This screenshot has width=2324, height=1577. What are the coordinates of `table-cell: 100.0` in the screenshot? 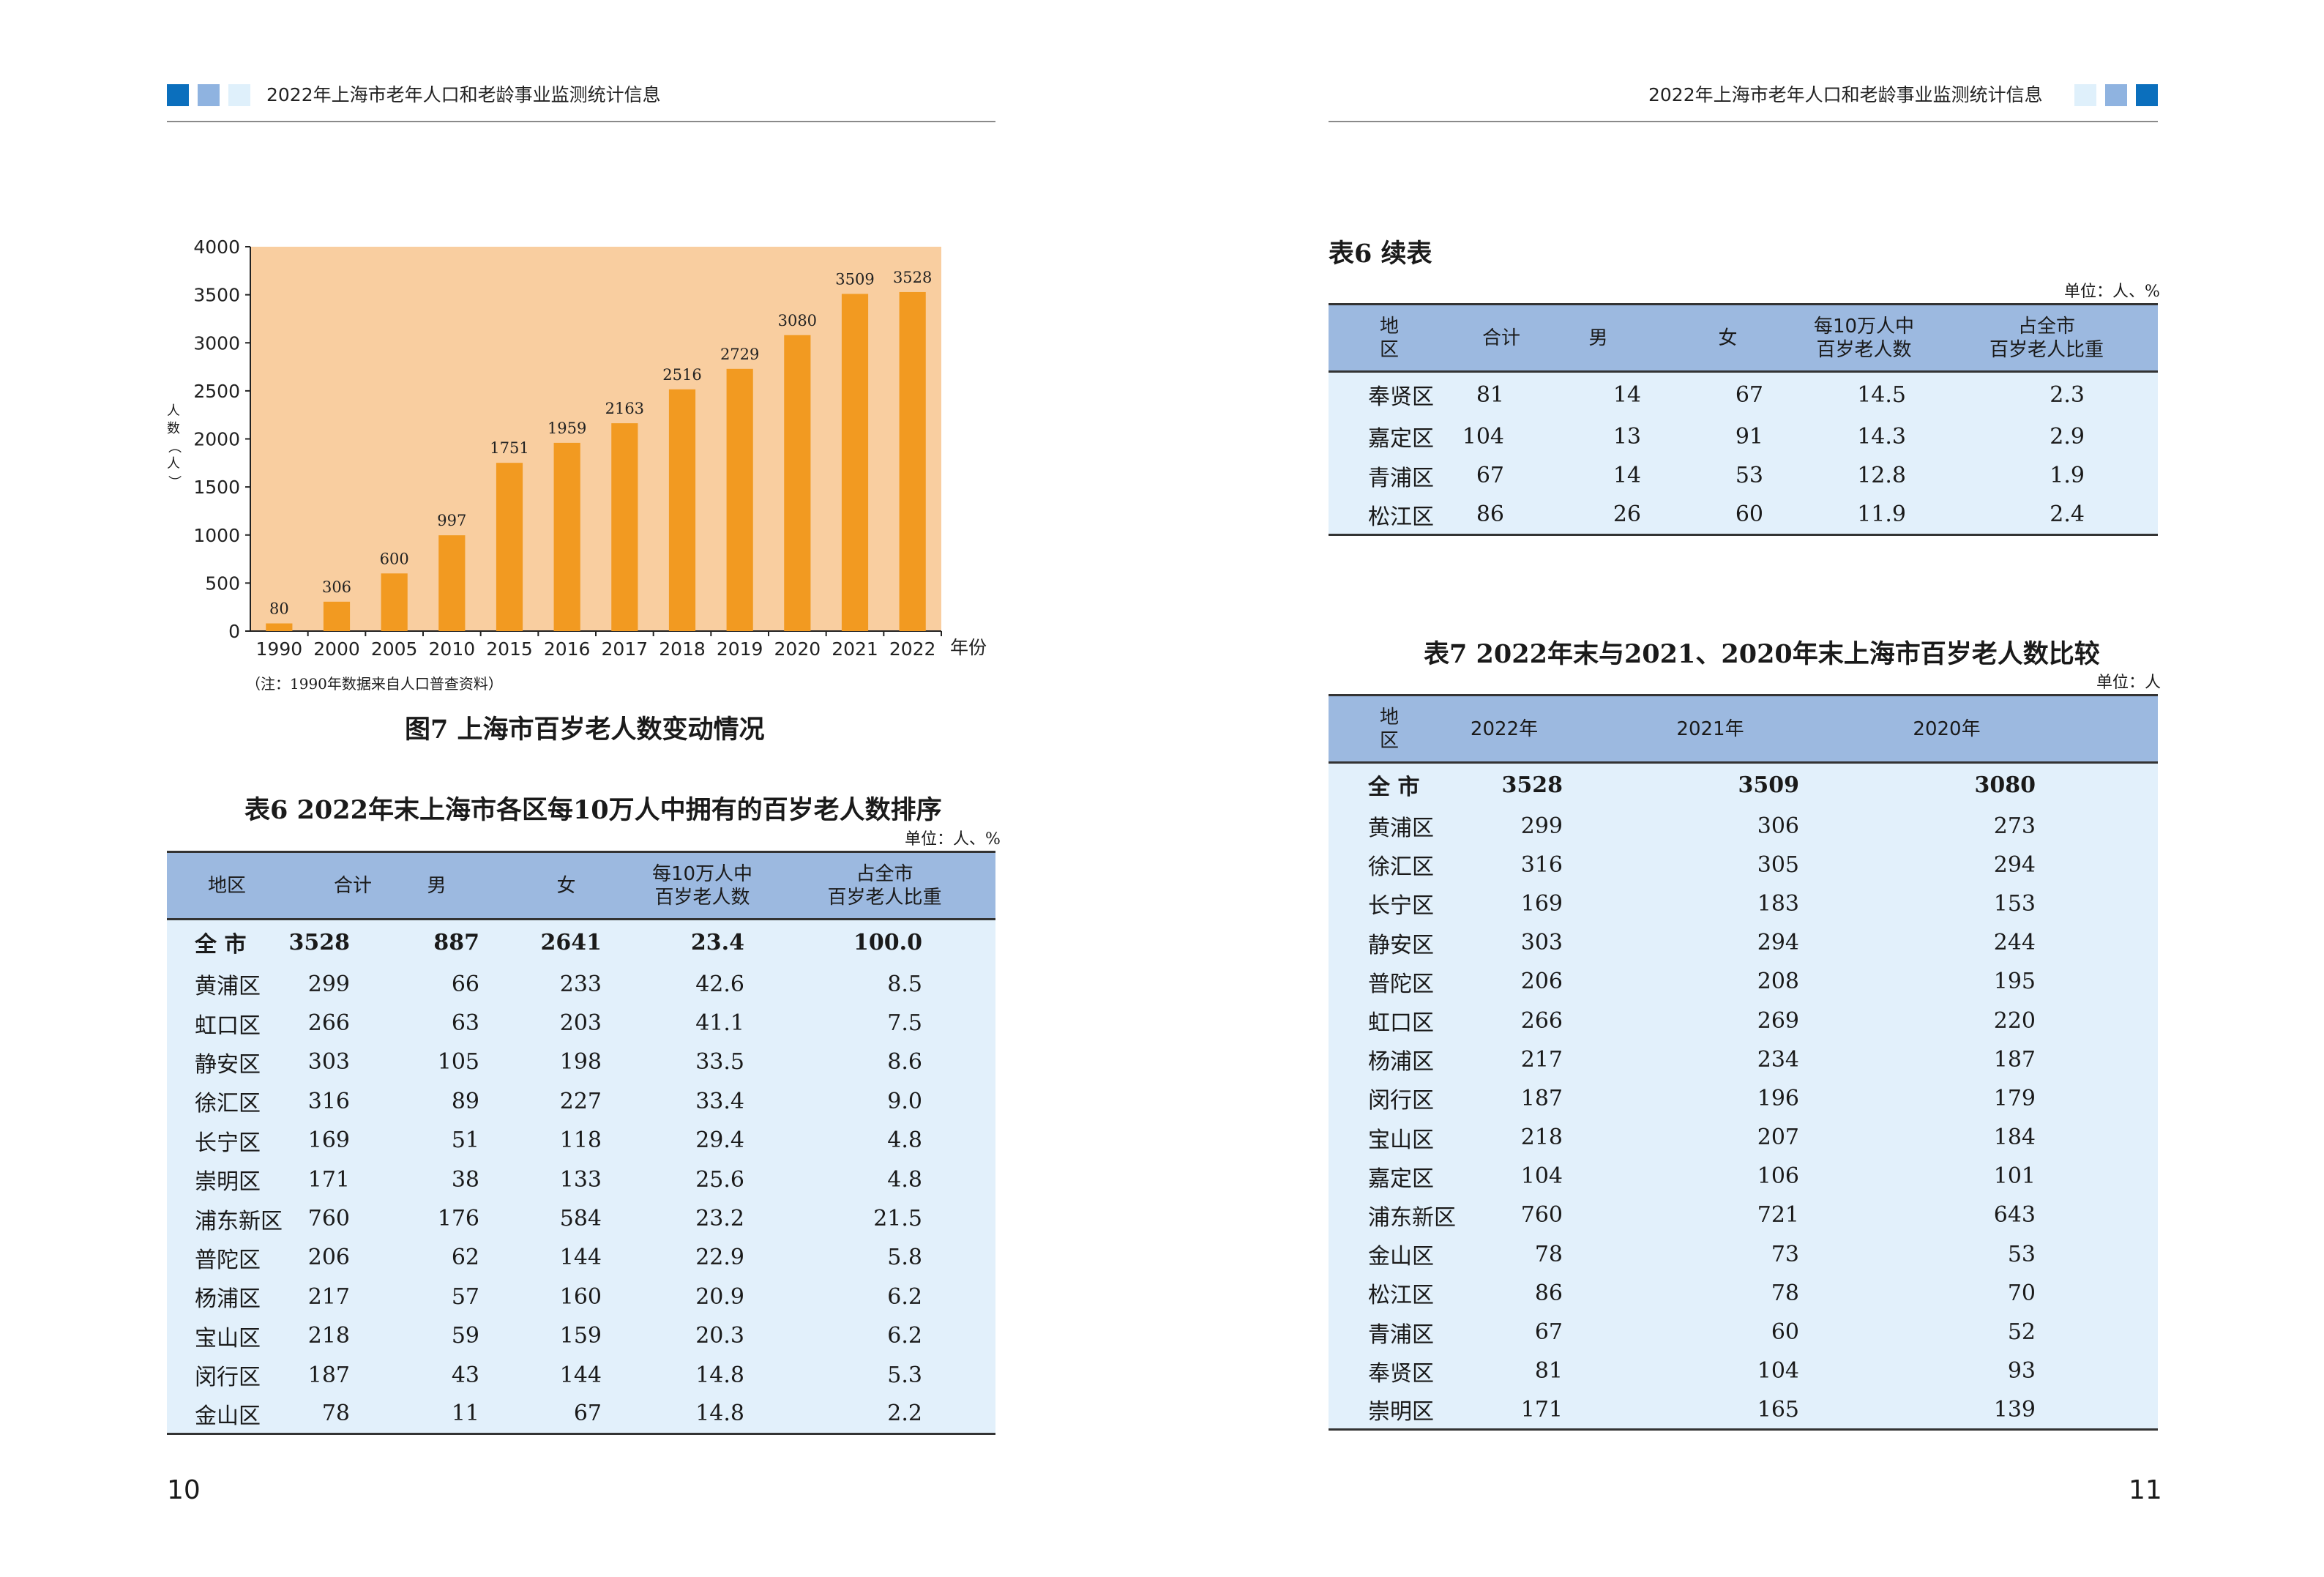 It's located at (884, 942).